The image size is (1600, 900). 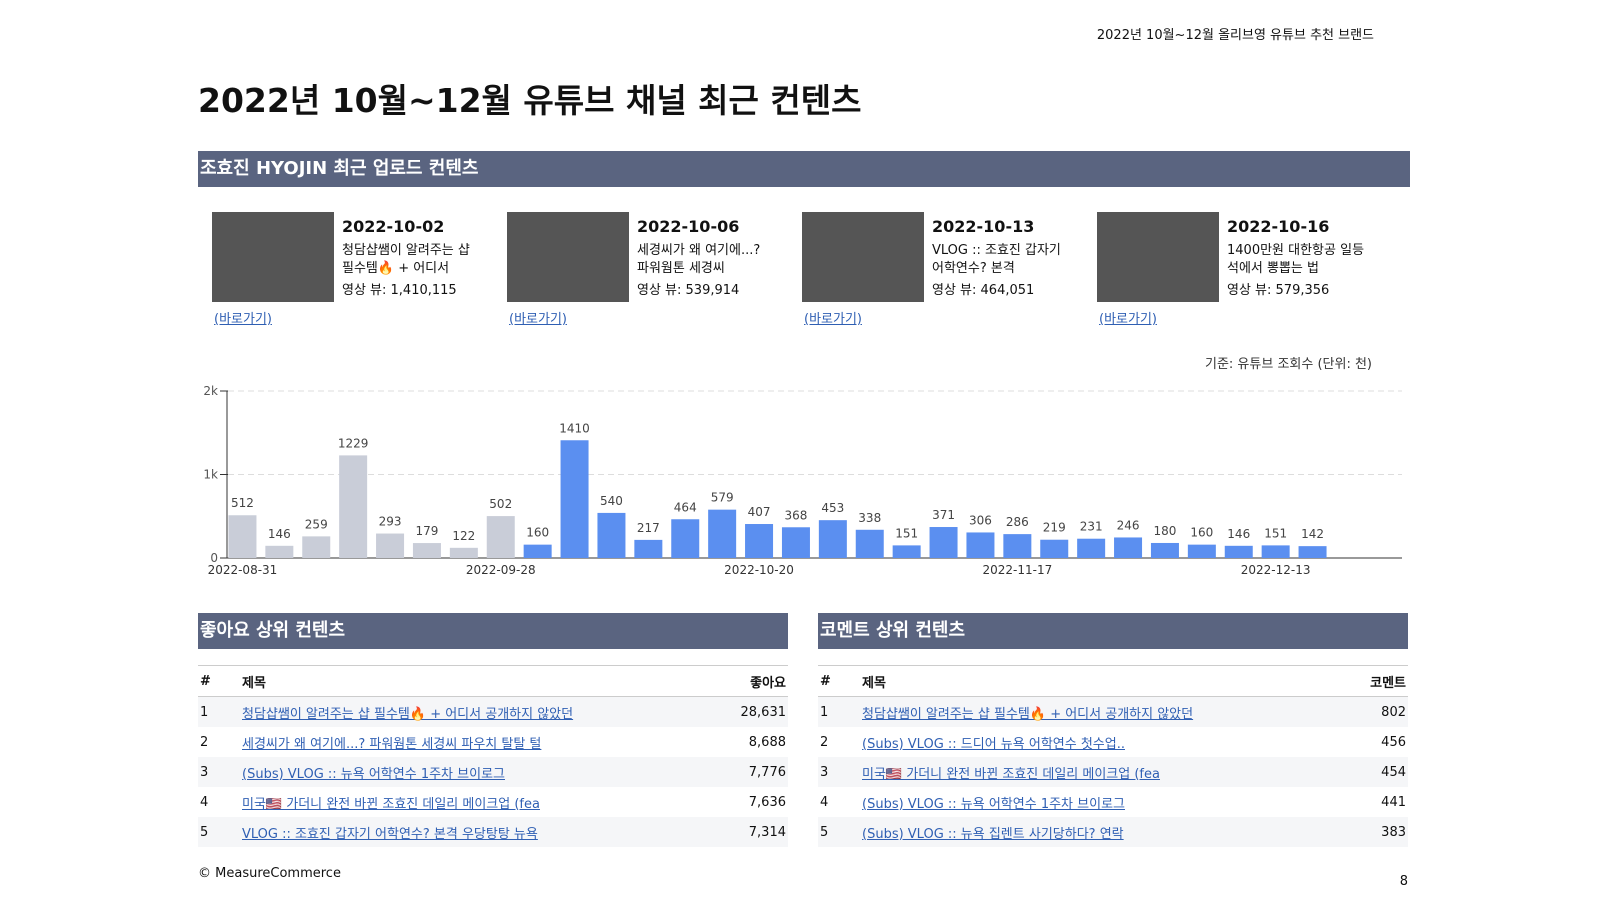 What do you see at coordinates (493, 681) in the screenshot?
I see `header-row: # 제목 좋아요` at bounding box center [493, 681].